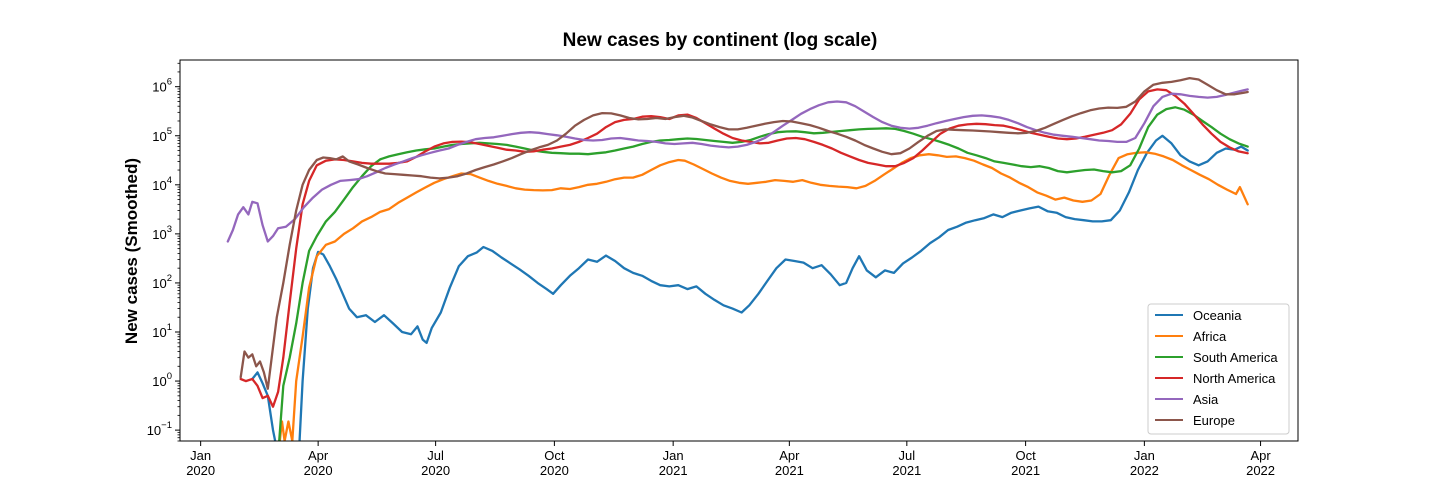 Image resolution: width=1440 pixels, height=504 pixels. What do you see at coordinates (162, 184) in the screenshot?
I see `y-tick-label: 10⁴` at bounding box center [162, 184].